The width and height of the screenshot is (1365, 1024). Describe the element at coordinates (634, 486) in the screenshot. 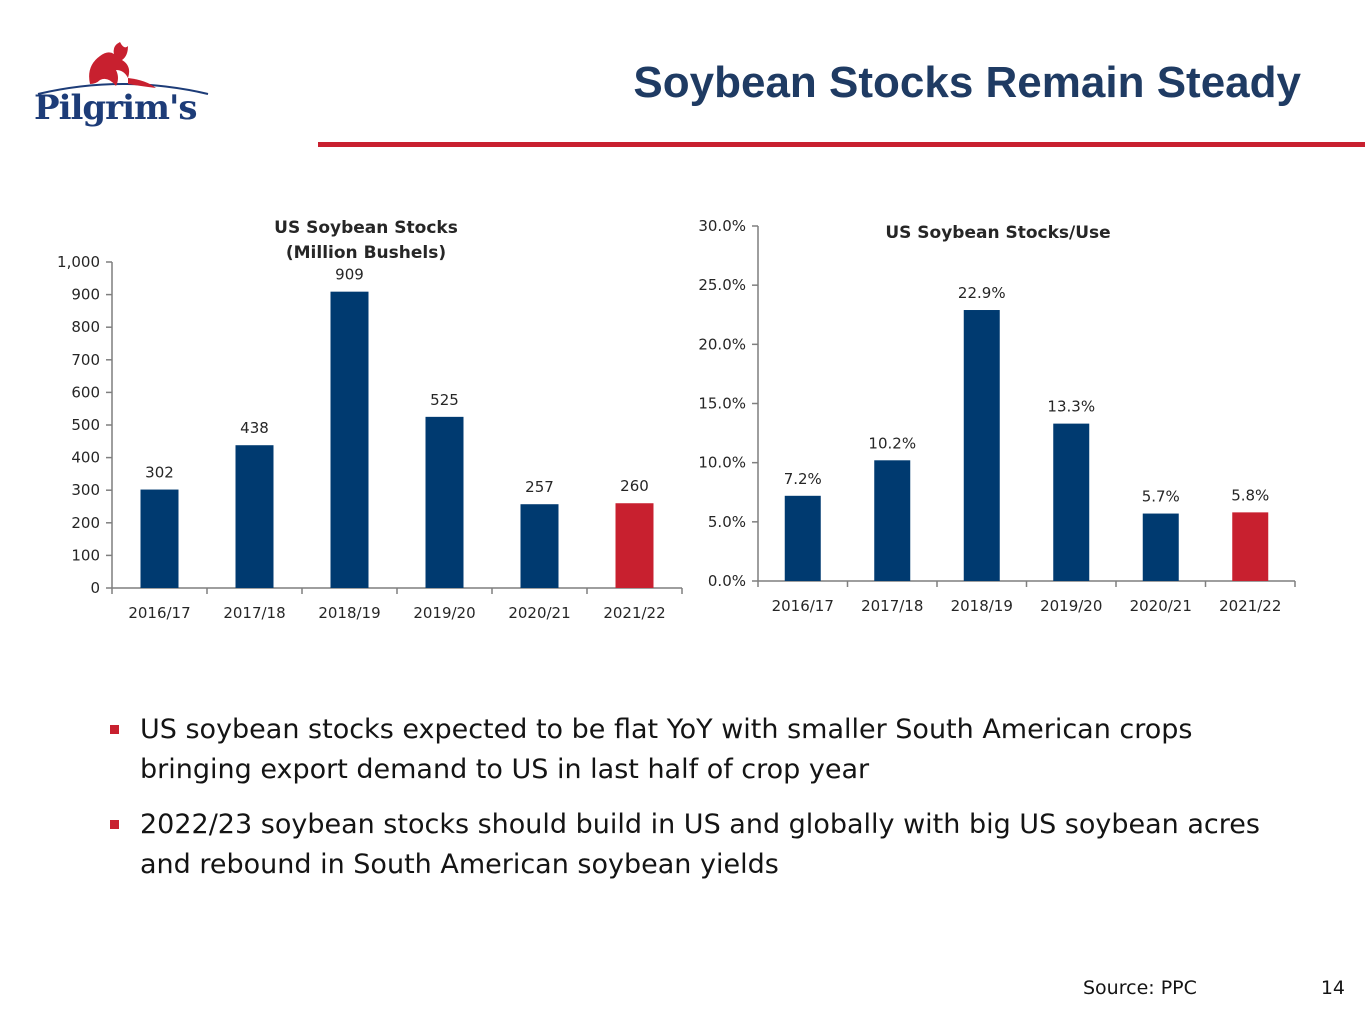

I see `data-label: 260` at that location.